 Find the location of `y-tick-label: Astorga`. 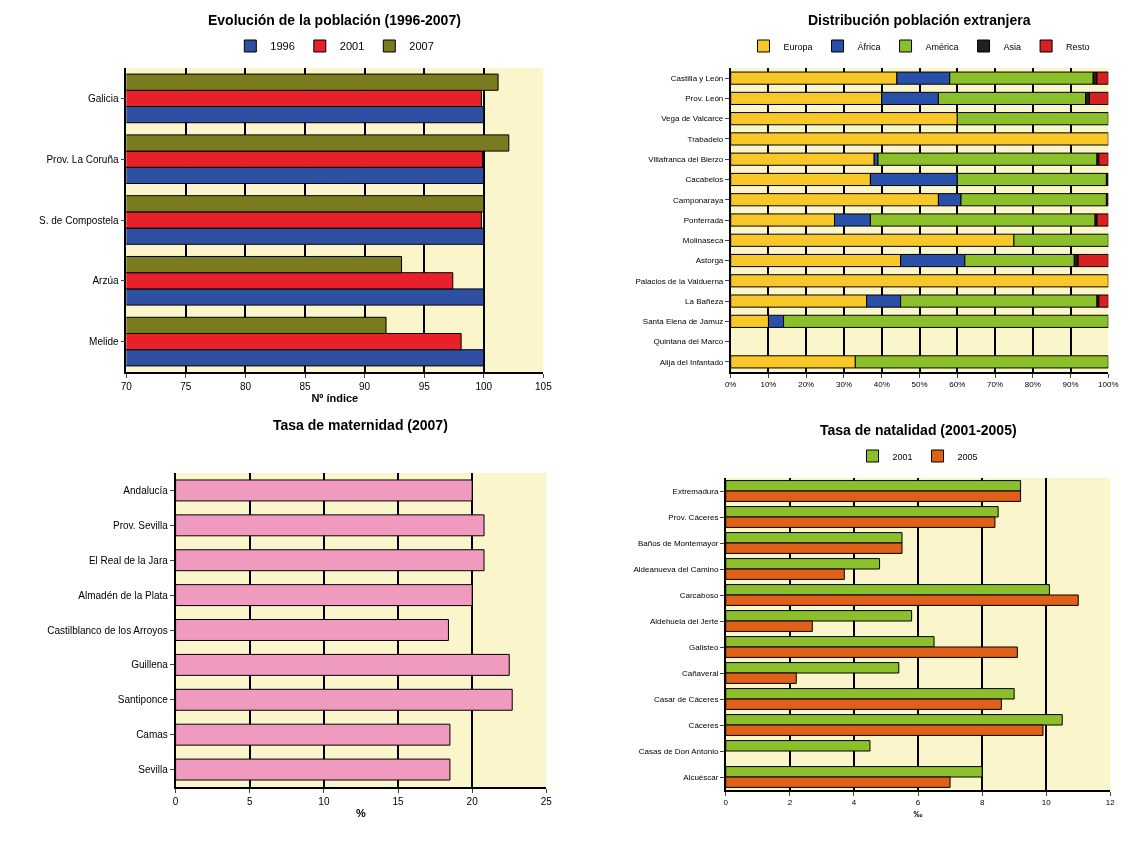

y-tick-label: Astorga is located at coordinates (709, 261).